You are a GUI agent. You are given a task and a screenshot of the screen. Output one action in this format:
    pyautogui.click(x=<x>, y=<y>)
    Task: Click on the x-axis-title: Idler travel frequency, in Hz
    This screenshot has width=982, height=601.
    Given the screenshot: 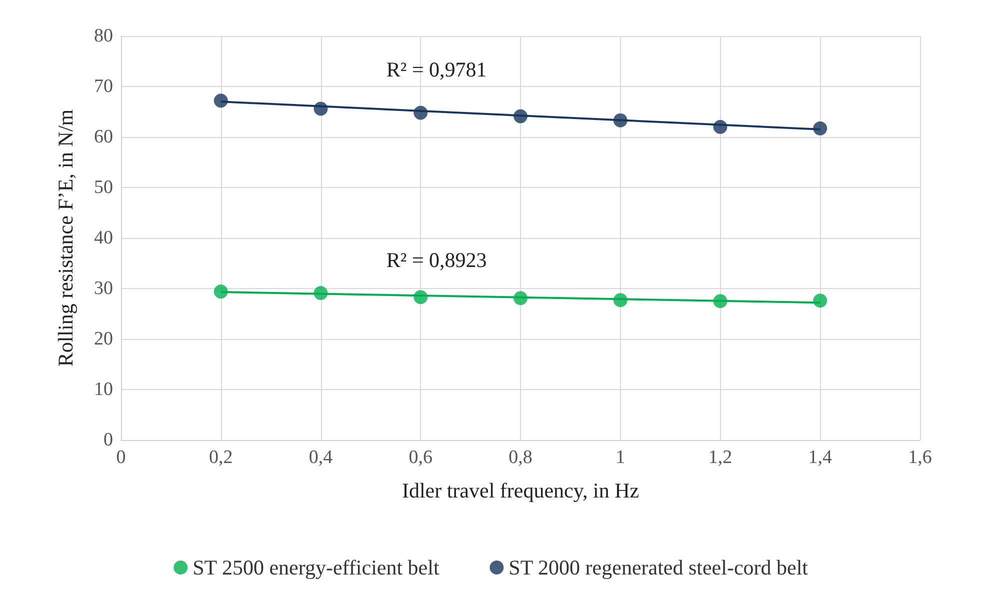 What is the action you would take?
    pyautogui.click(x=521, y=490)
    